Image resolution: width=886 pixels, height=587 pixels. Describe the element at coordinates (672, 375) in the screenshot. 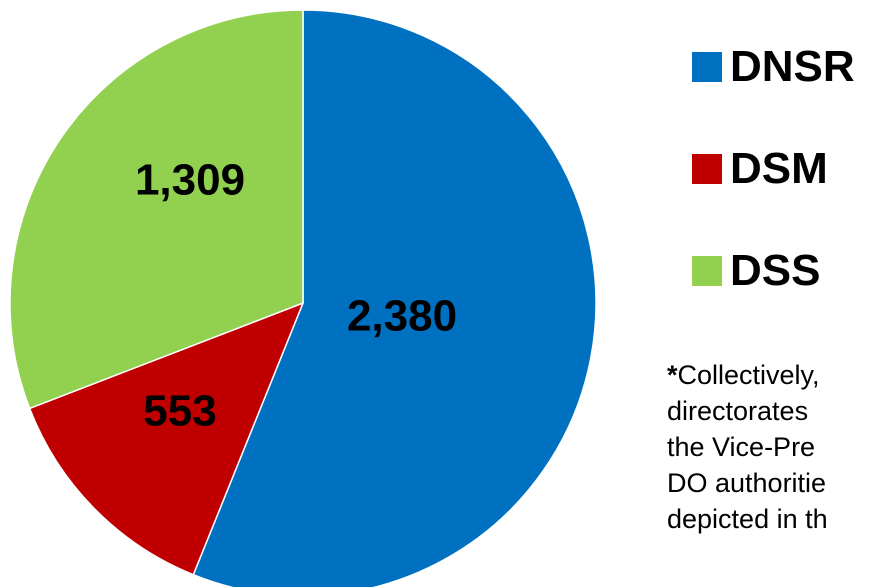

I see `footnote-asterisk: *` at that location.